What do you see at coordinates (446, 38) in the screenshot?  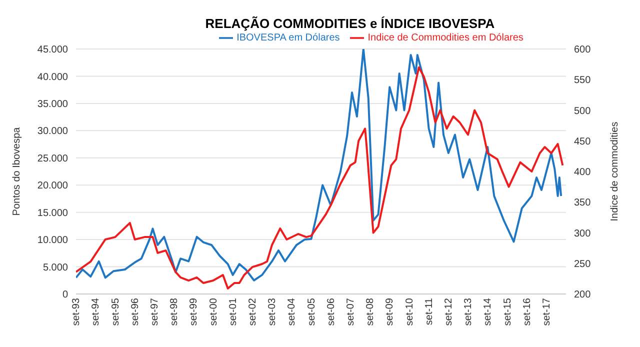 I see `legend-label: Indice de Commodities em Dólares` at bounding box center [446, 38].